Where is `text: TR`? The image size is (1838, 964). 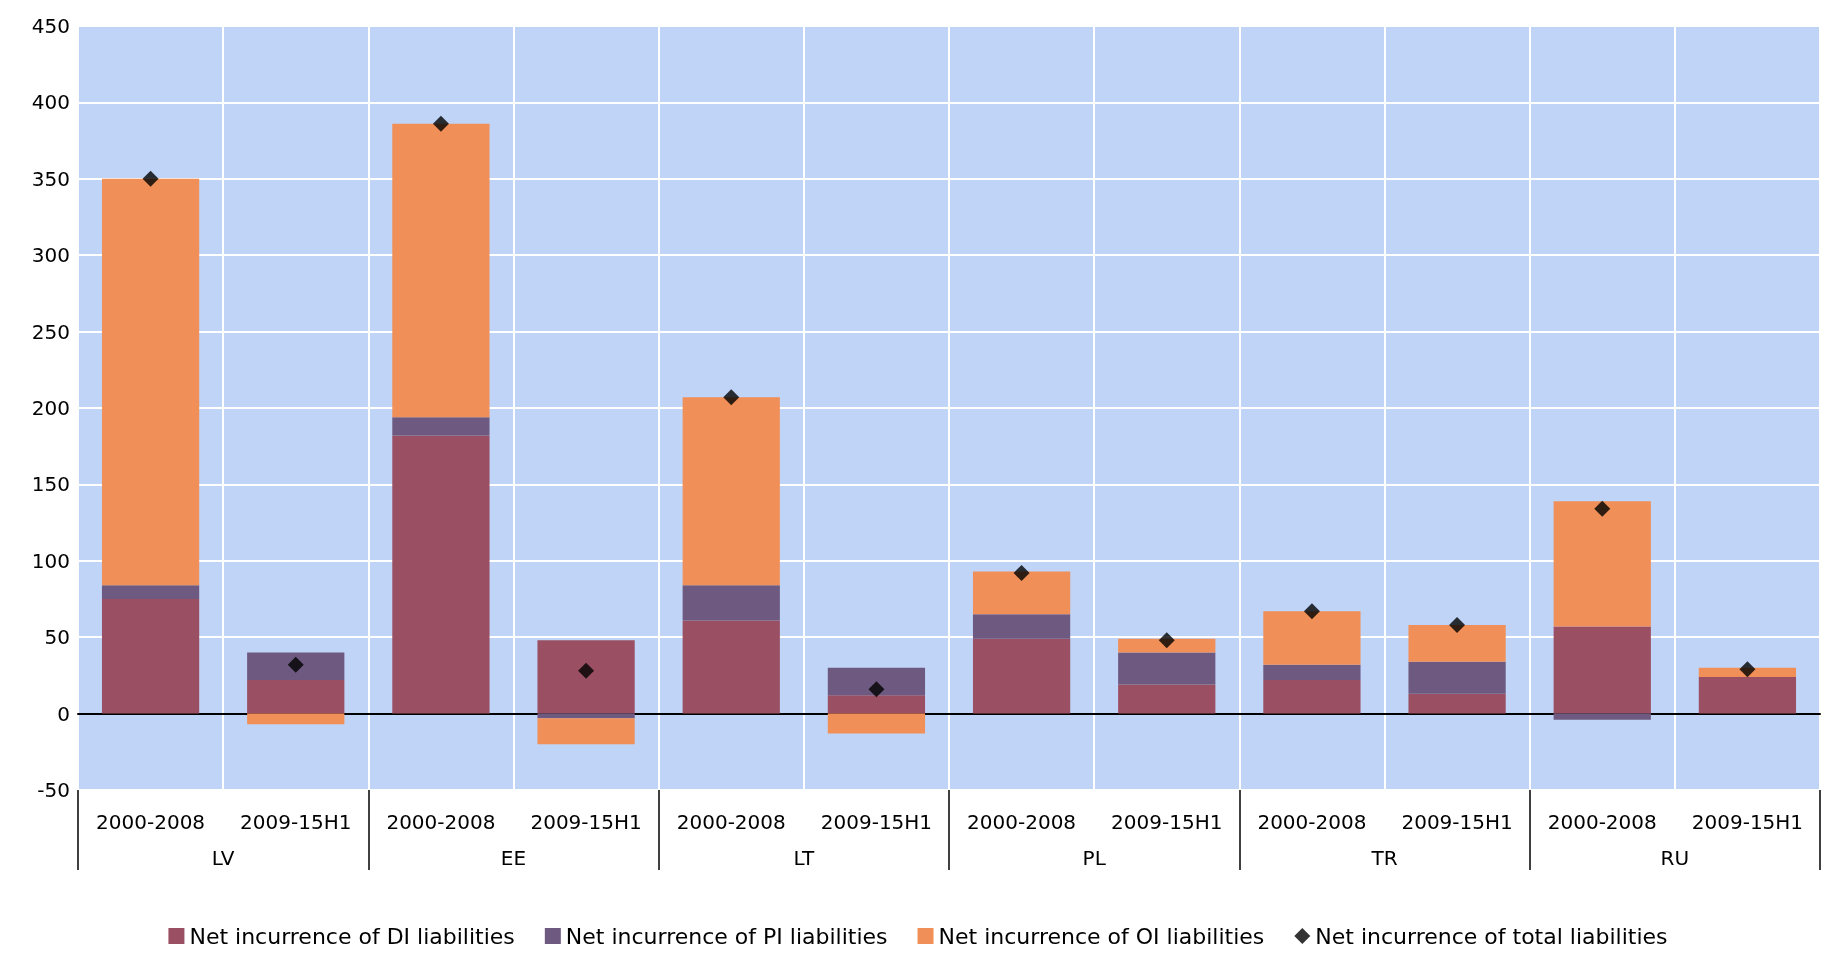 text: TR is located at coordinates (1384, 858).